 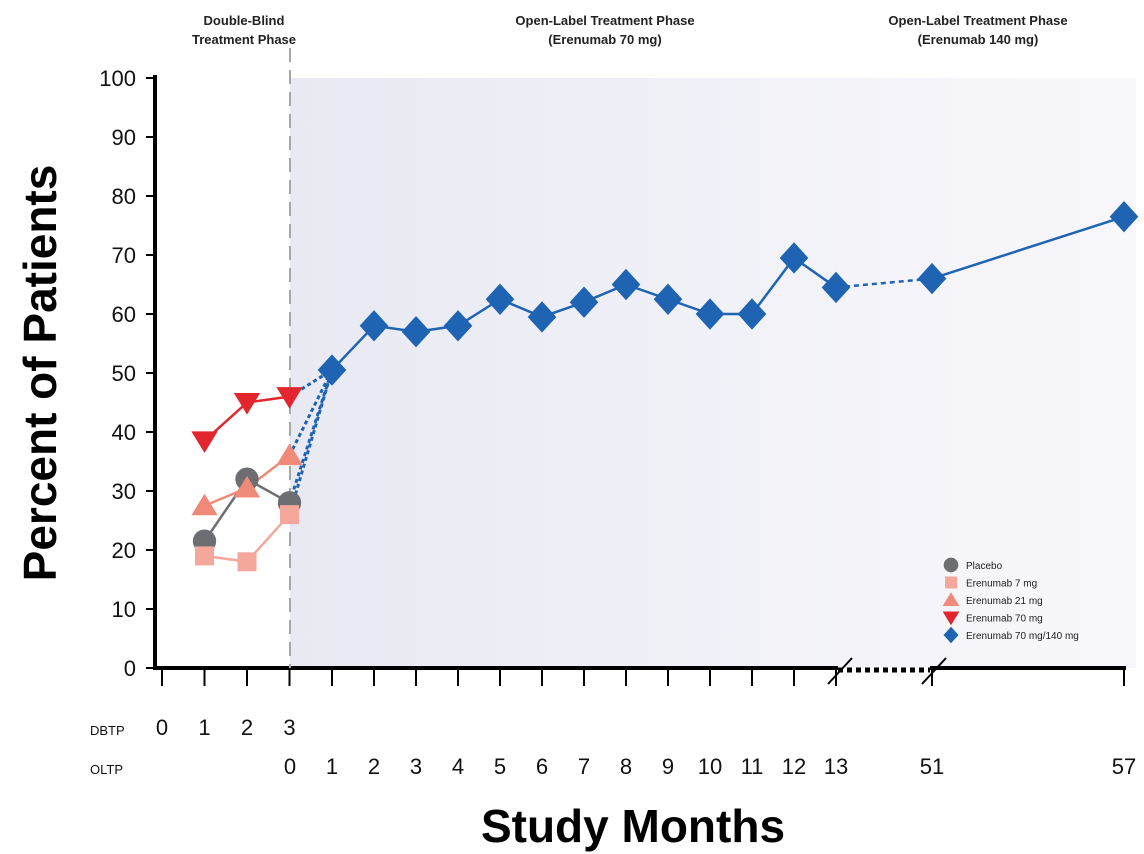 What do you see at coordinates (40, 373) in the screenshot?
I see `y-axis-title: Percent of Patients` at bounding box center [40, 373].